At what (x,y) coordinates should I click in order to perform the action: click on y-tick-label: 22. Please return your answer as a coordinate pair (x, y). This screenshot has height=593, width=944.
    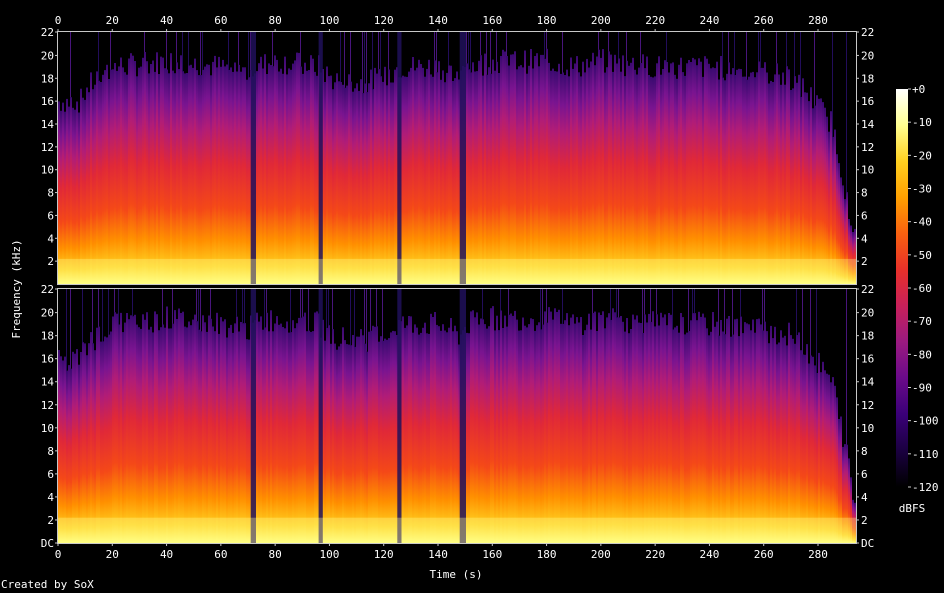
    Looking at the image, I should click on (867, 289).